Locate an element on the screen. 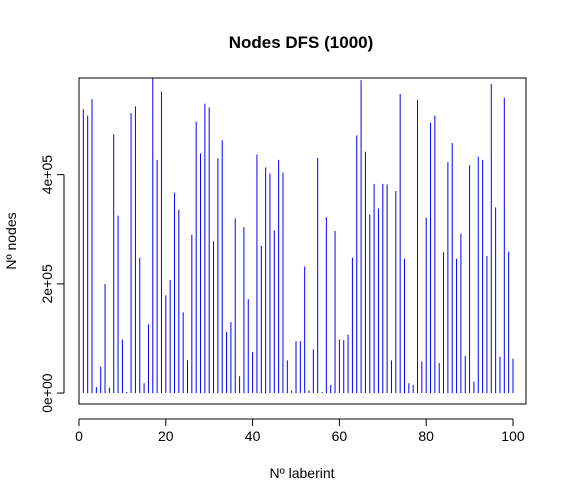  x-tick-label: 60 is located at coordinates (340, 436).